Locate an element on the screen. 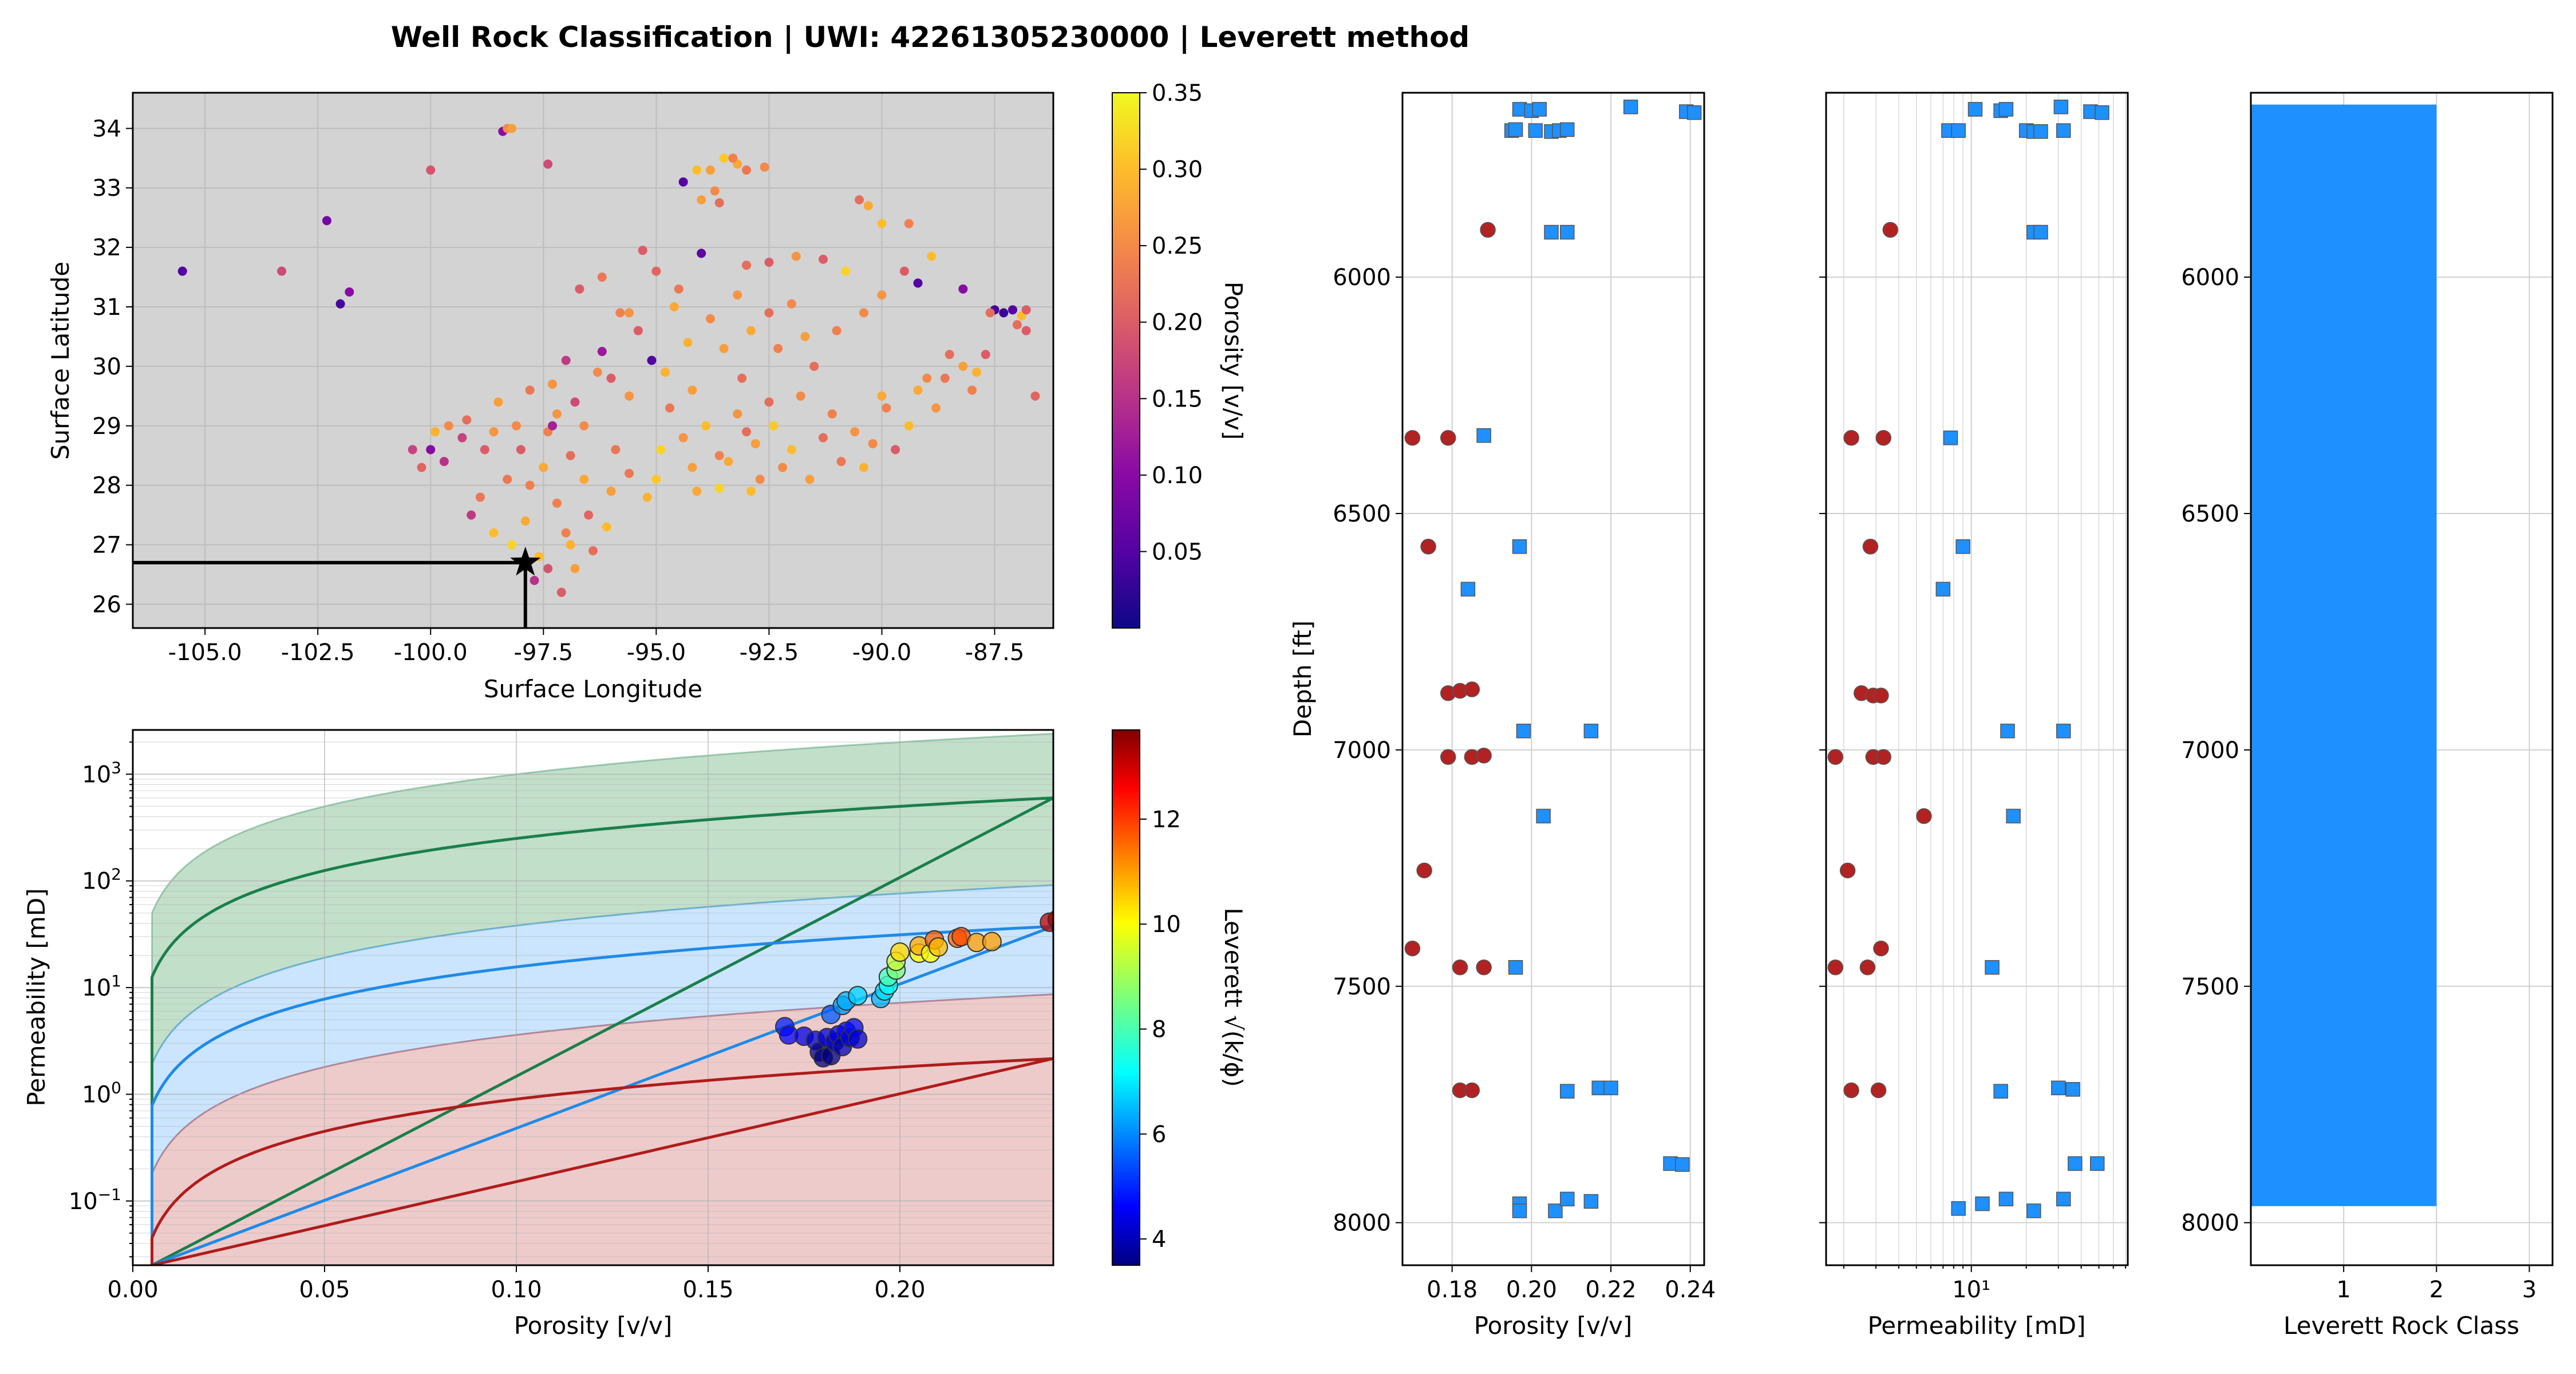 The height and width of the screenshot is (1374, 2576). depth-tick-label: 6500 is located at coordinates (2210, 514).